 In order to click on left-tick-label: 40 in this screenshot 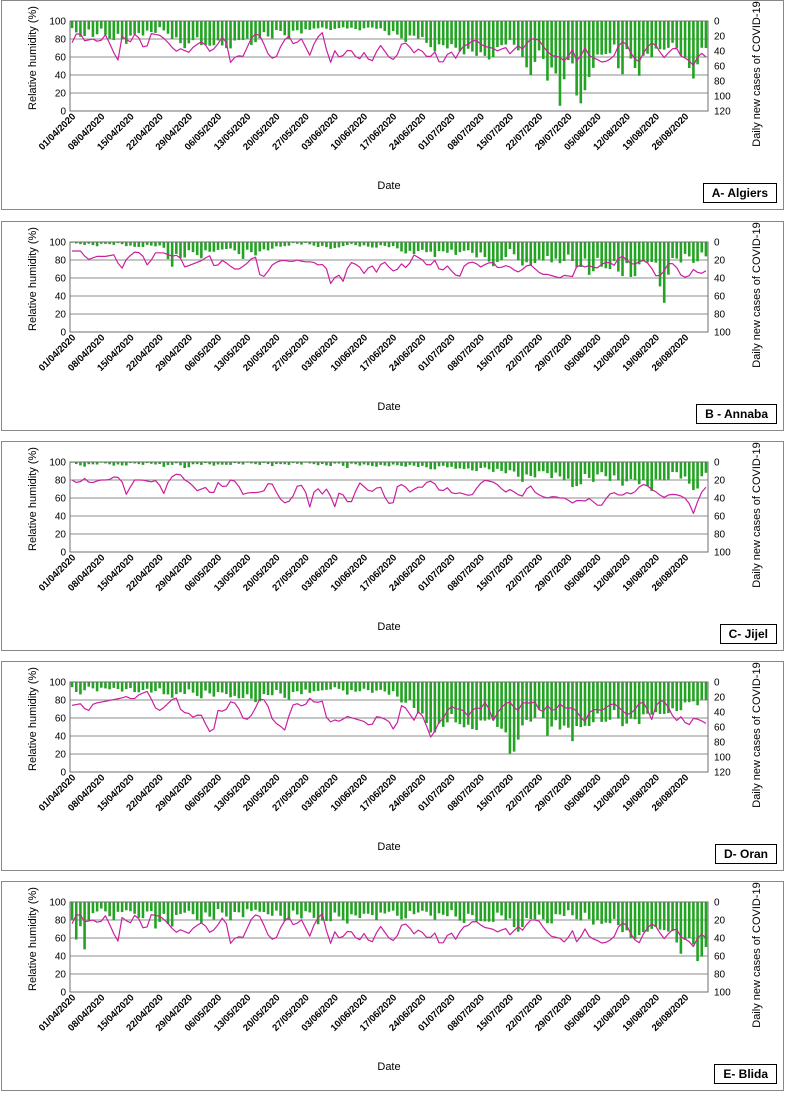, I will do `click(61, 957)`.